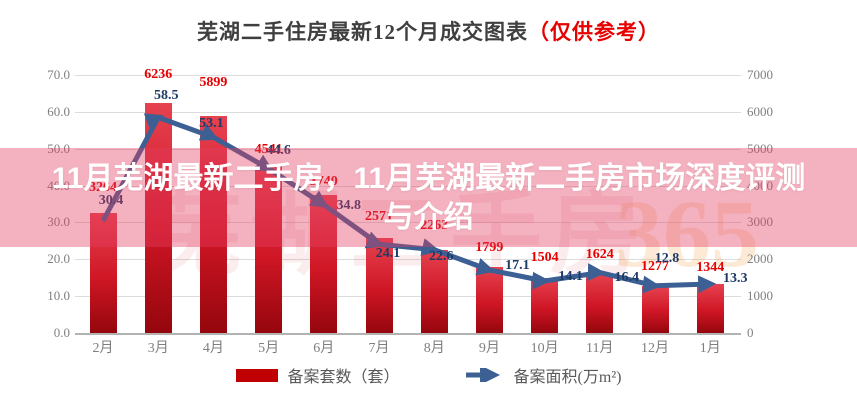  Describe the element at coordinates (760, 74) in the screenshot. I see `right-axis-tick: 7000` at that location.